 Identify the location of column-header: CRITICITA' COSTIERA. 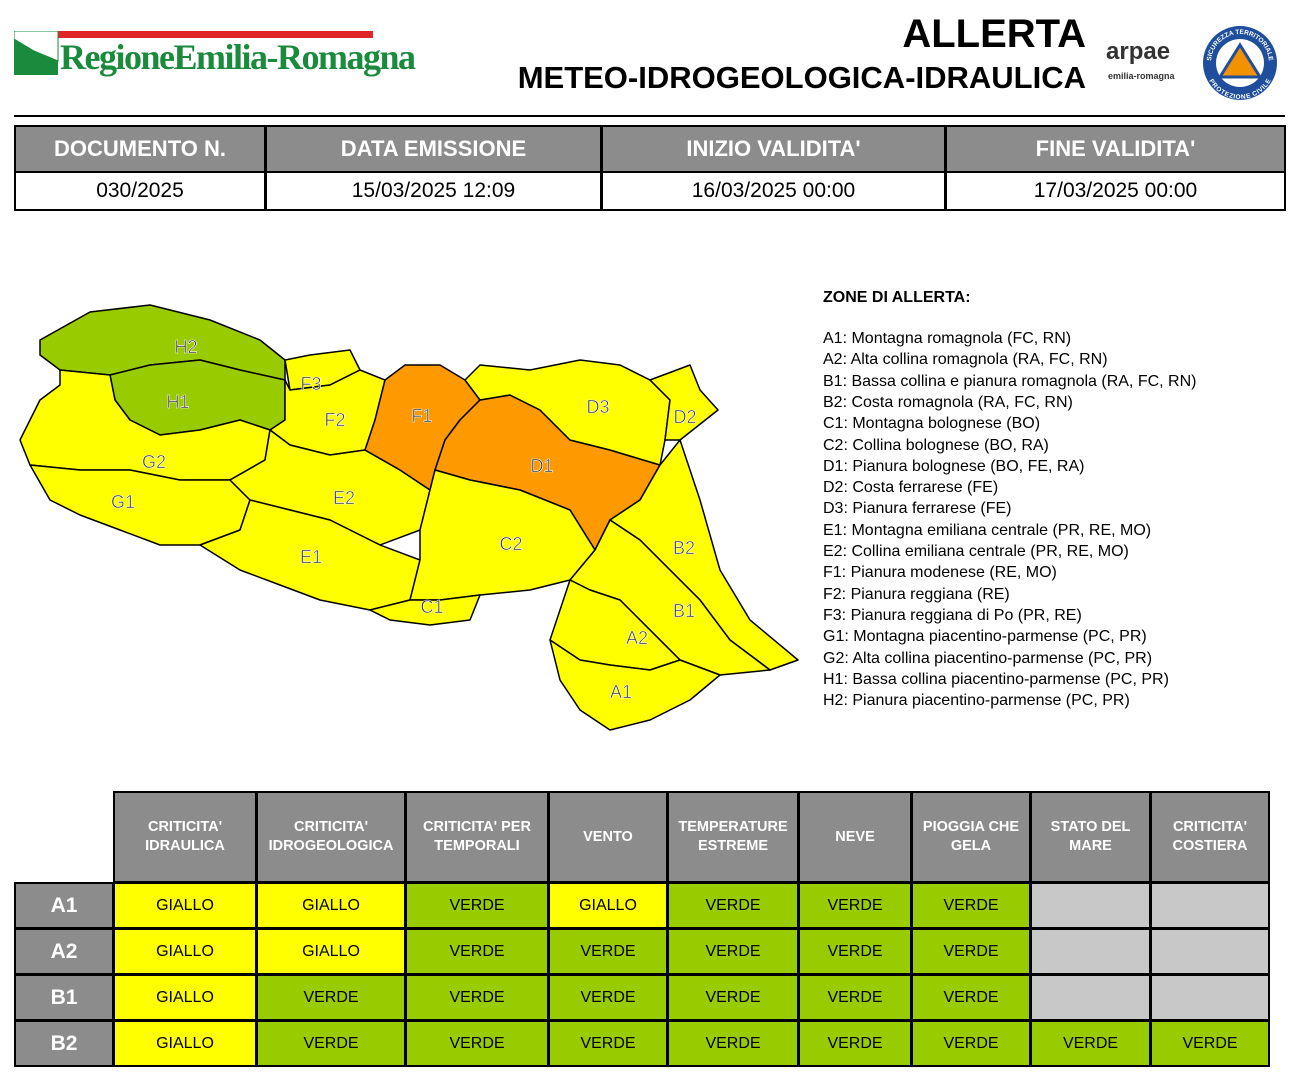
(1210, 837).